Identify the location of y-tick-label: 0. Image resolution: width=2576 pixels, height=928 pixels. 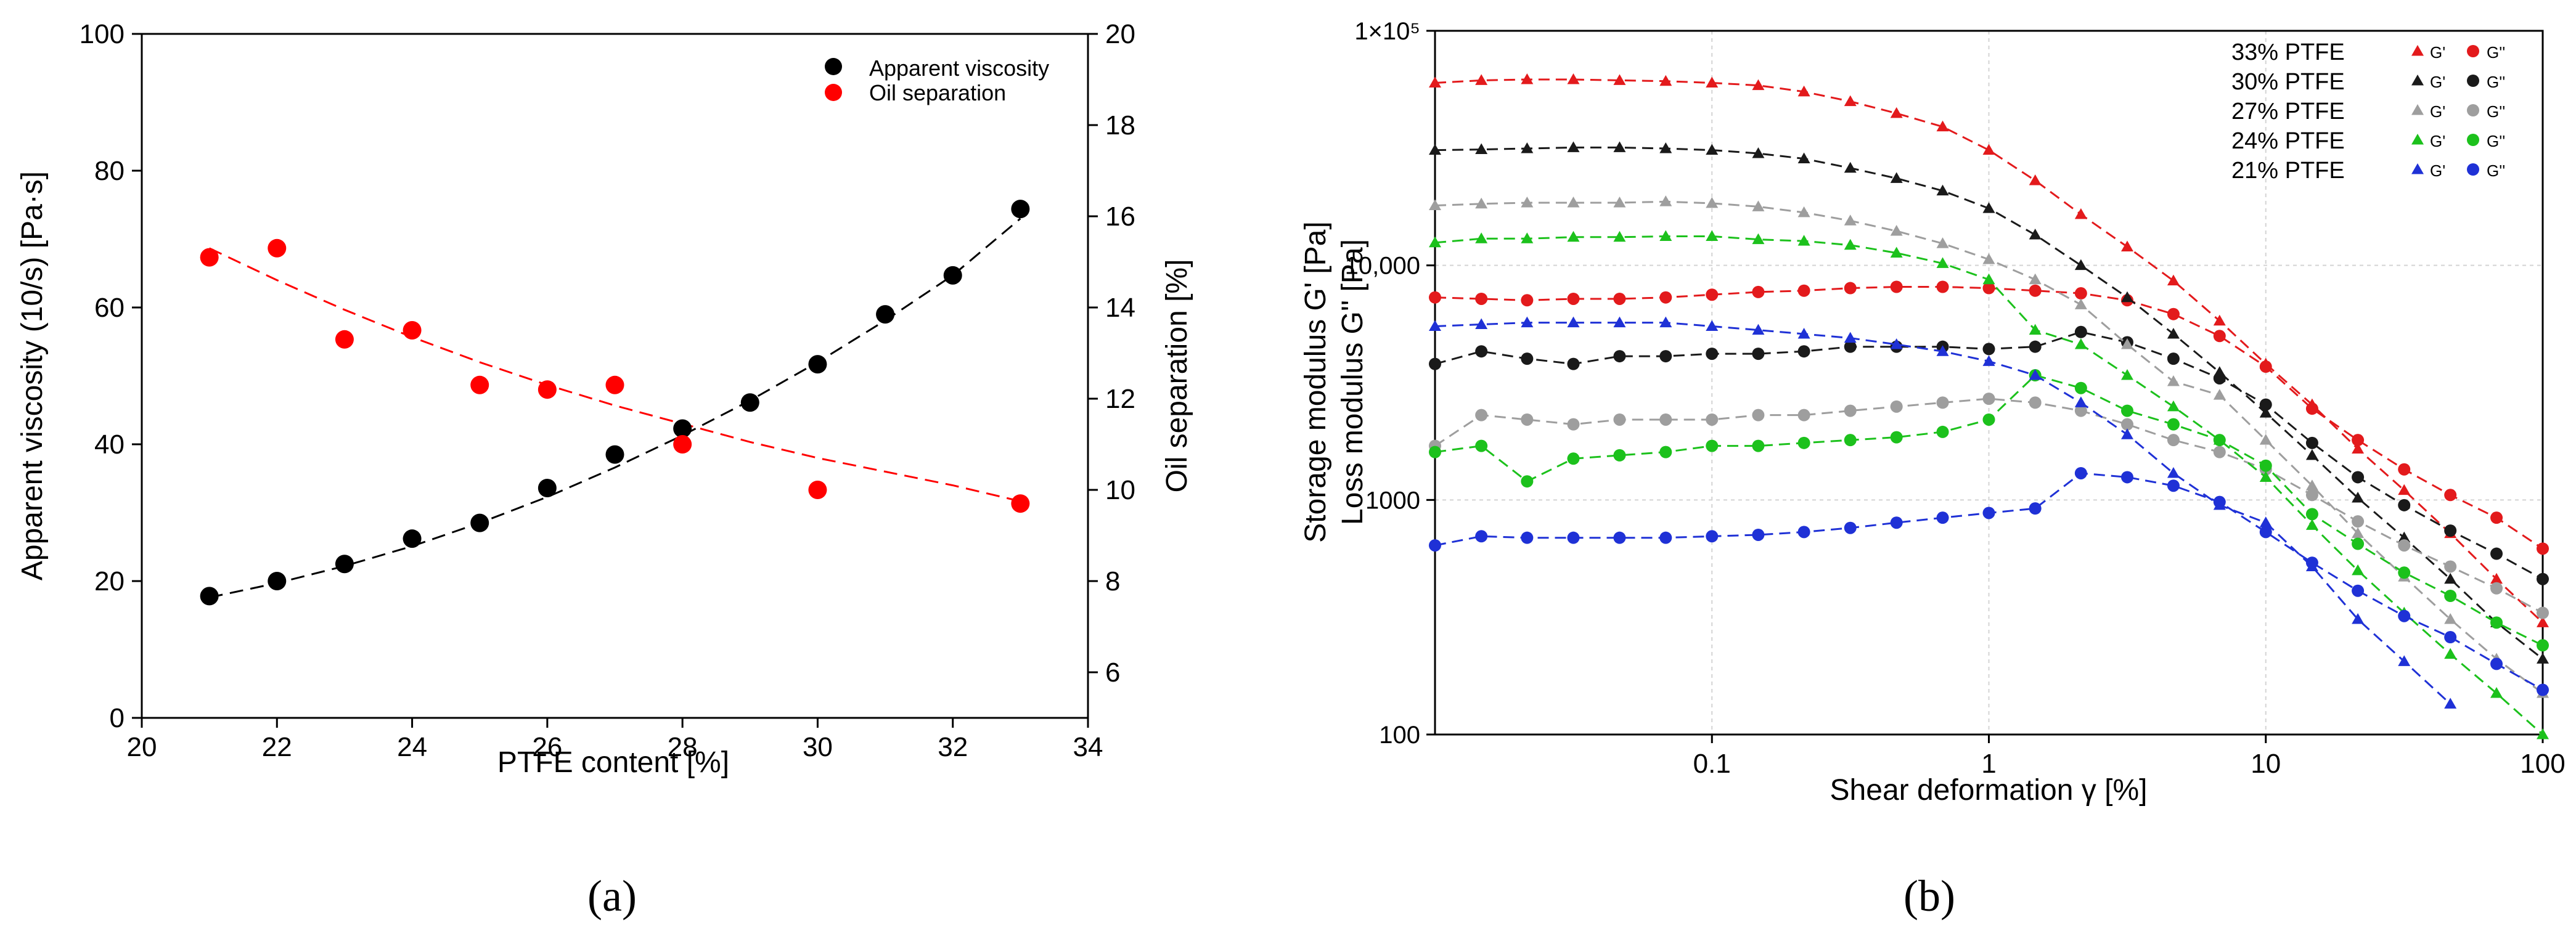
(117, 718).